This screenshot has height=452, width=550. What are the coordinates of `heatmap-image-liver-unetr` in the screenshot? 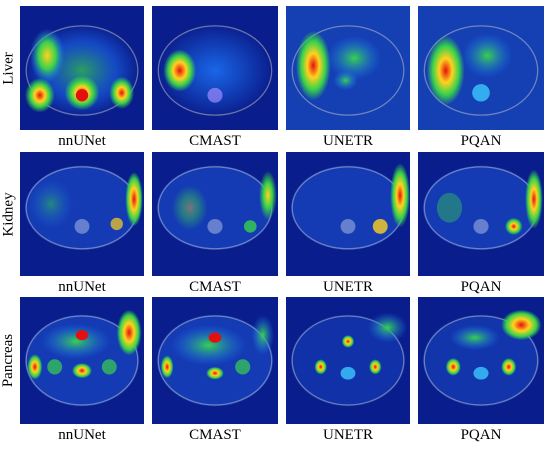 It's located at (348, 68).